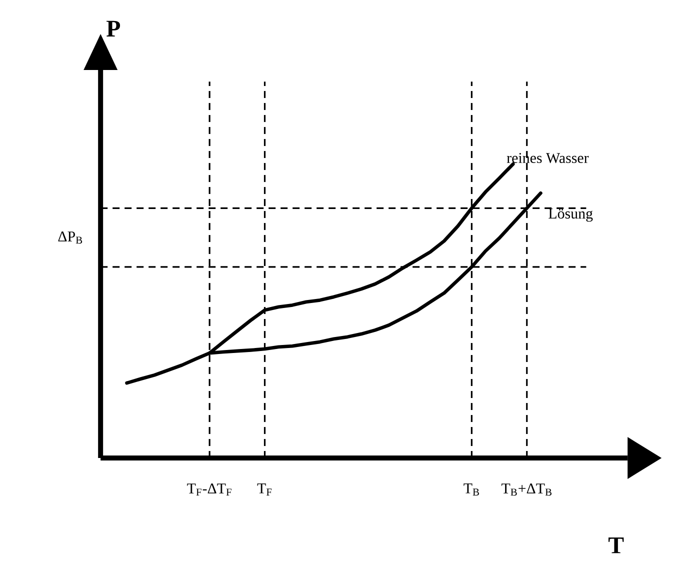 Image resolution: width=675 pixels, height=580 pixels. I want to click on x-tick-label: T$_{F}$-ΔT$_{F}$, so click(209, 490).